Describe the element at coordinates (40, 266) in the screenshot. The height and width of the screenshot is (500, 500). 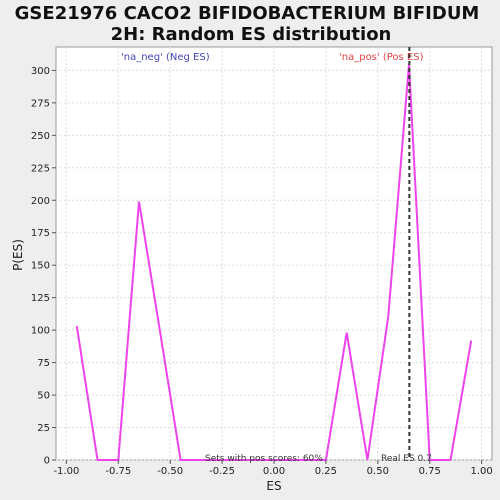
I see `y-tick-label: 150` at that location.